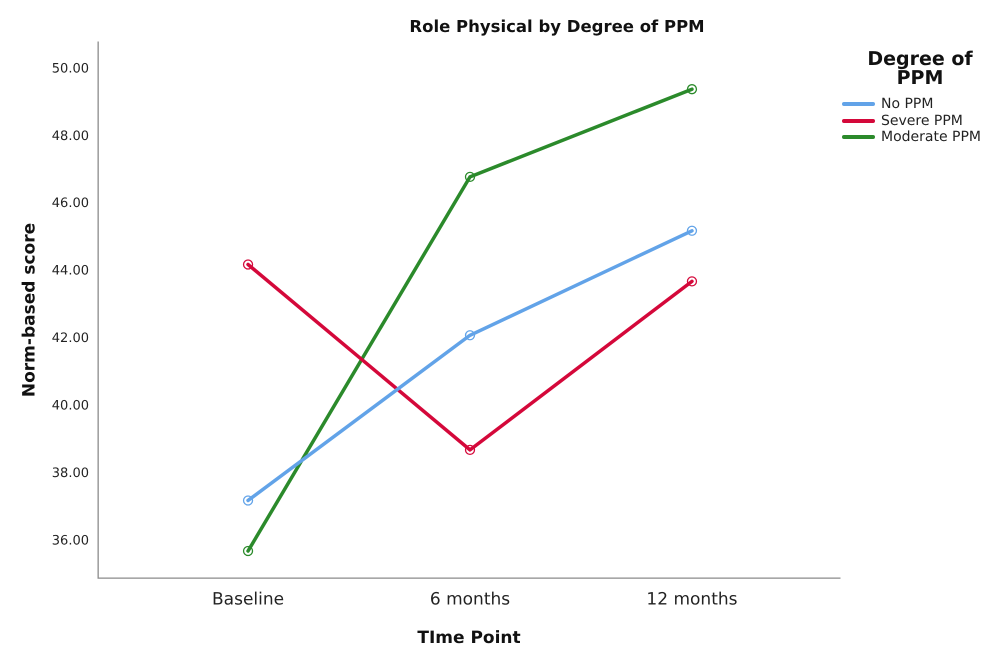 The width and height of the screenshot is (998, 653). What do you see at coordinates (70, 473) in the screenshot?
I see `y-tick-label: 38.00` at bounding box center [70, 473].